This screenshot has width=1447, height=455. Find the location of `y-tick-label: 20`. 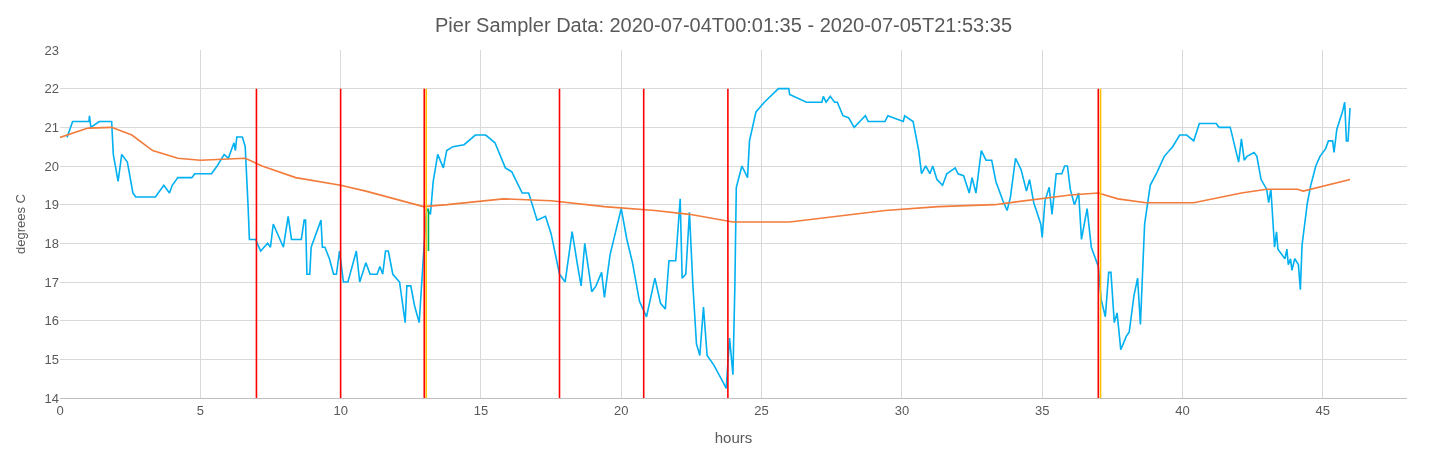

y-tick-label: 20 is located at coordinates (51, 166).